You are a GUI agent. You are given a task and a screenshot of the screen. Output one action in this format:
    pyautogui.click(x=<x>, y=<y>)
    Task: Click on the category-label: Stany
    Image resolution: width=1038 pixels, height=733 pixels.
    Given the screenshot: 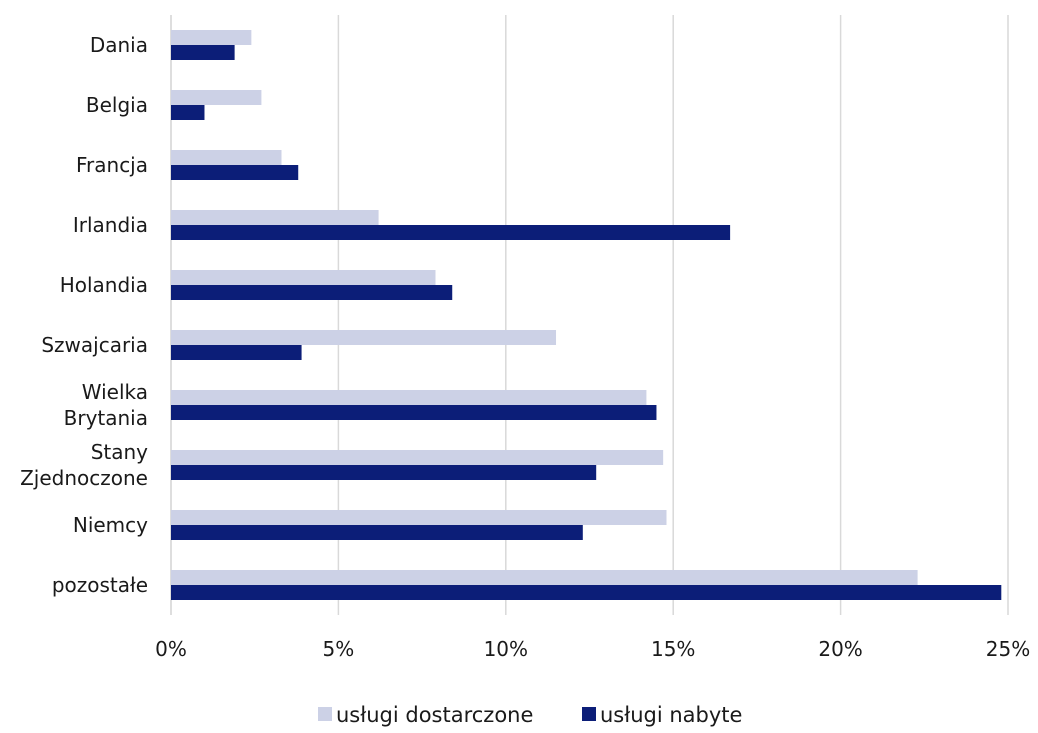 What is the action you would take?
    pyautogui.click(x=119, y=452)
    